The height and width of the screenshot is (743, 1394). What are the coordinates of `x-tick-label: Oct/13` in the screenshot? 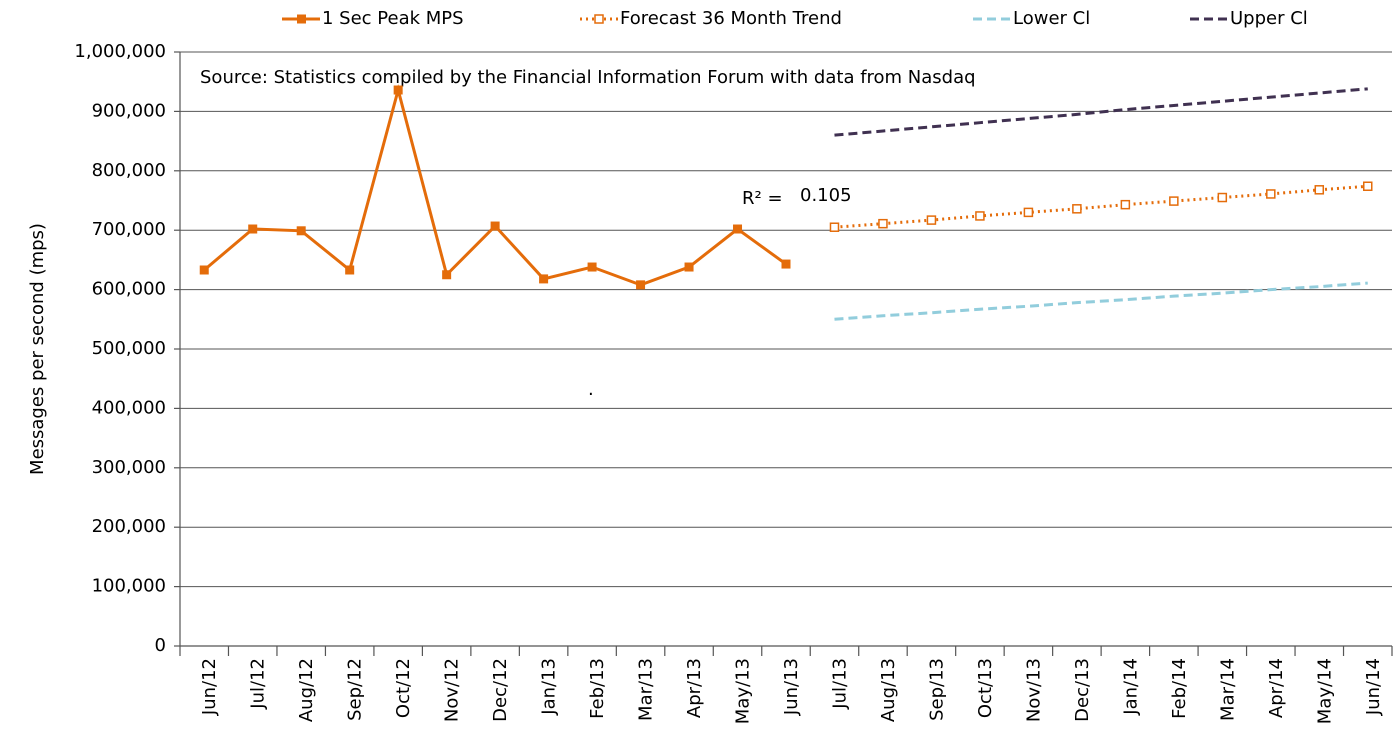 It's located at (985, 688).